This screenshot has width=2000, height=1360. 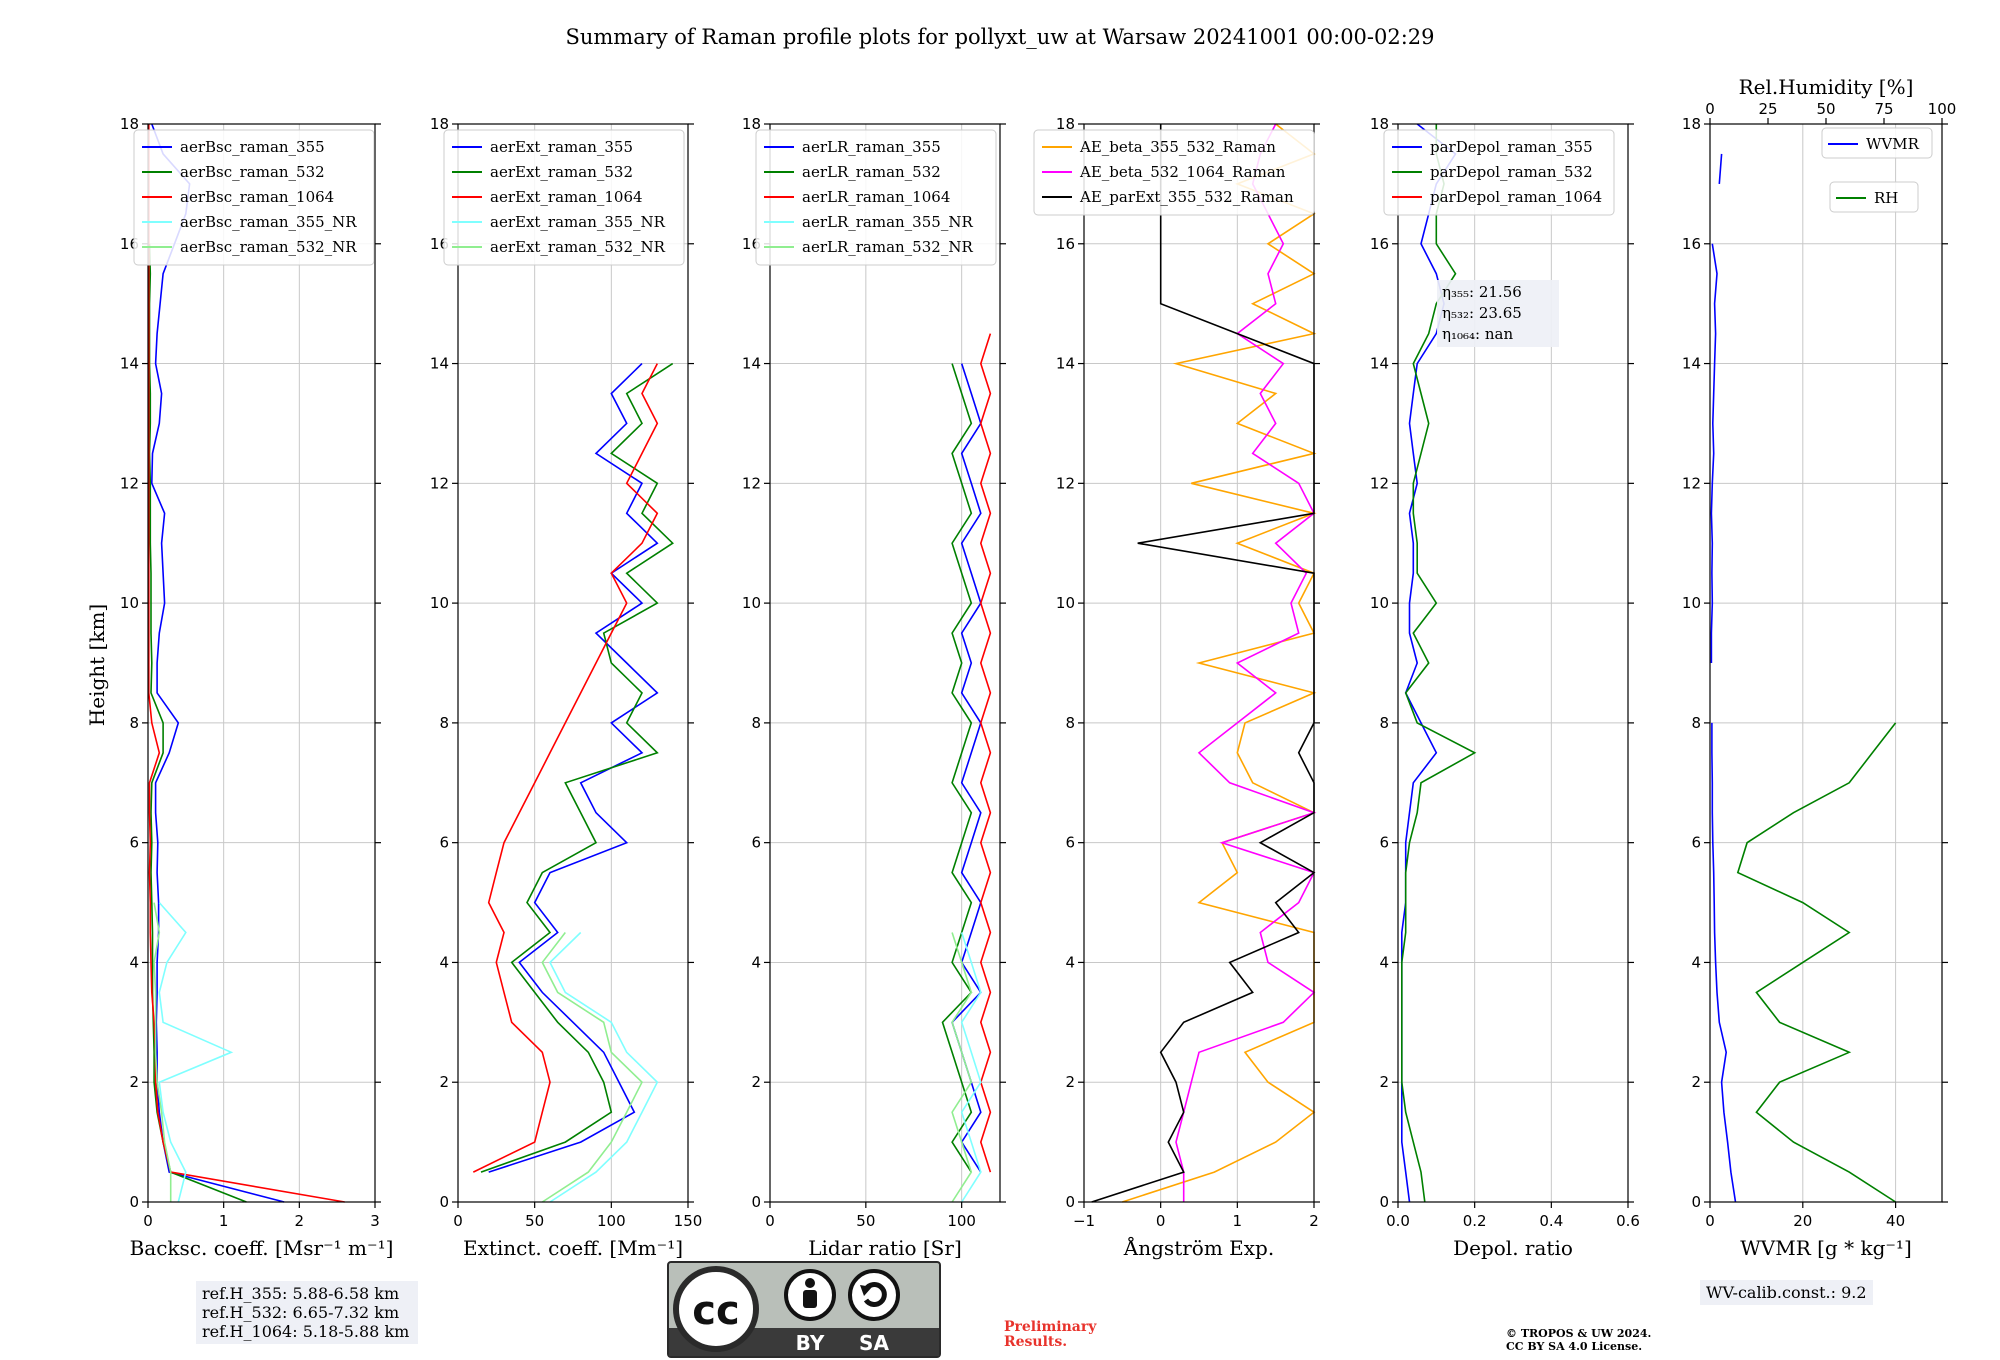 I want to click on legend-label: aerLR_raman_1064, so click(x=876, y=197).